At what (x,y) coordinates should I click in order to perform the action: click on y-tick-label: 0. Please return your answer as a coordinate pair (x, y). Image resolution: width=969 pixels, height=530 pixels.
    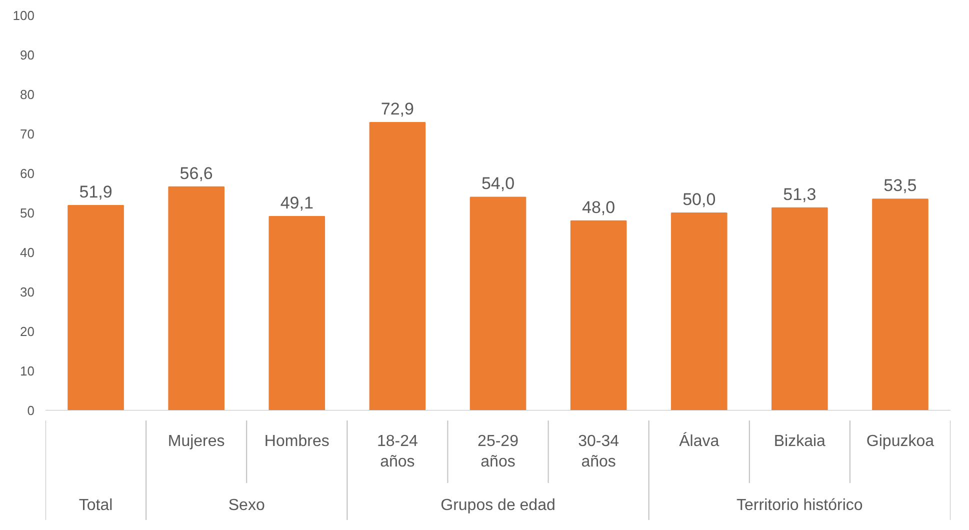
    Looking at the image, I should click on (31, 410).